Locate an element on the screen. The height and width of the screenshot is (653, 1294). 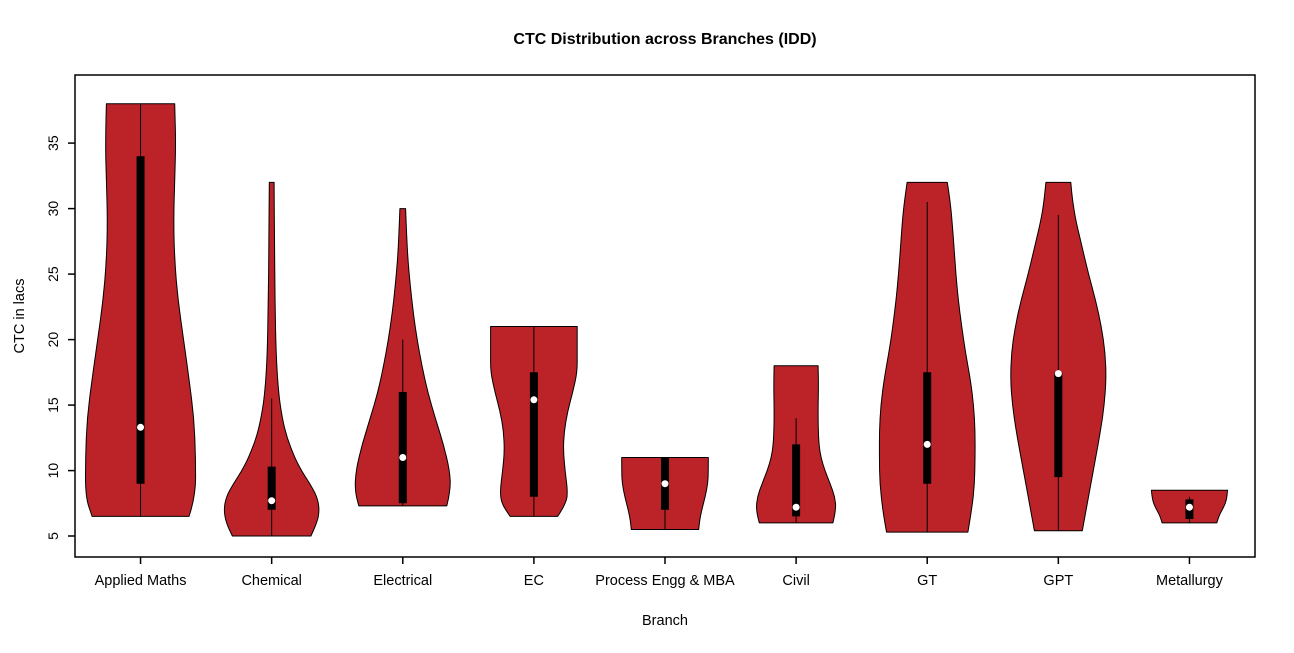
violin-metallurgy is located at coordinates (1189, 506).